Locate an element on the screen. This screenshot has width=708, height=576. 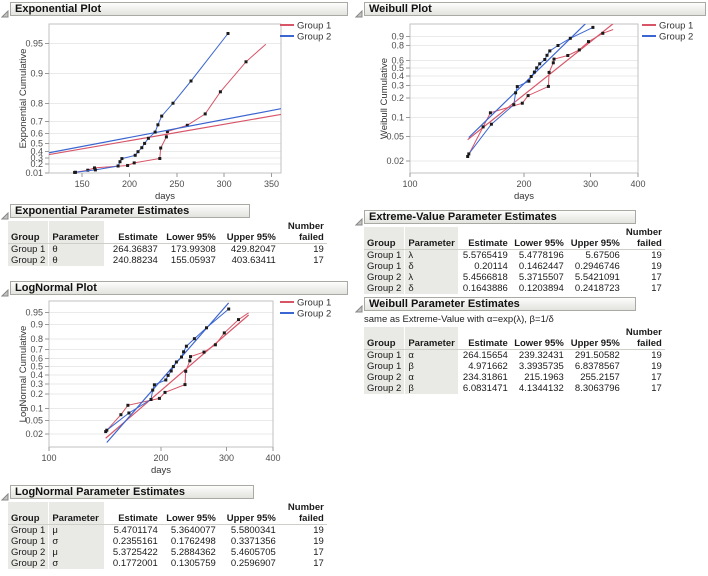
table-row: Group 1 λ 5.5765419 5.4778196 5.67506 19 is located at coordinates (514, 255).